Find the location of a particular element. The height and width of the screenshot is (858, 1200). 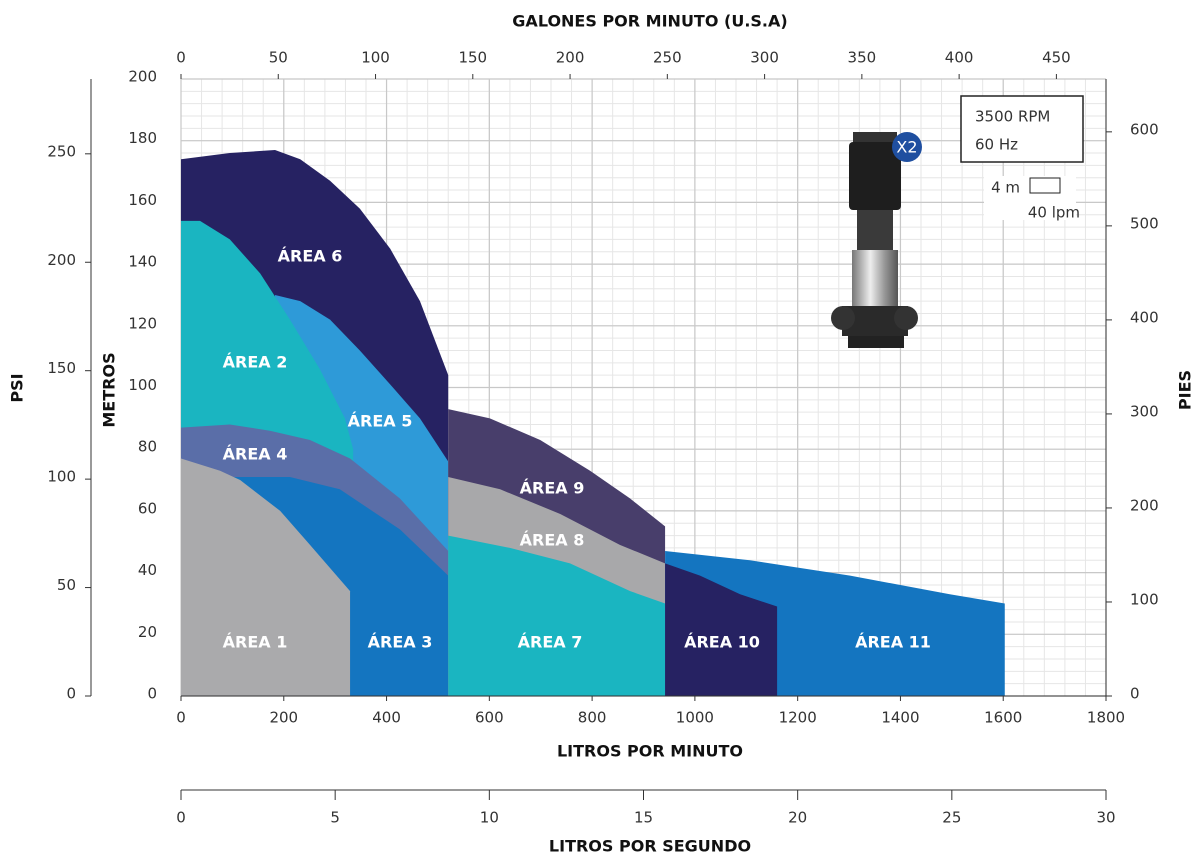

y-tick-label: 100 is located at coordinates (142, 385).